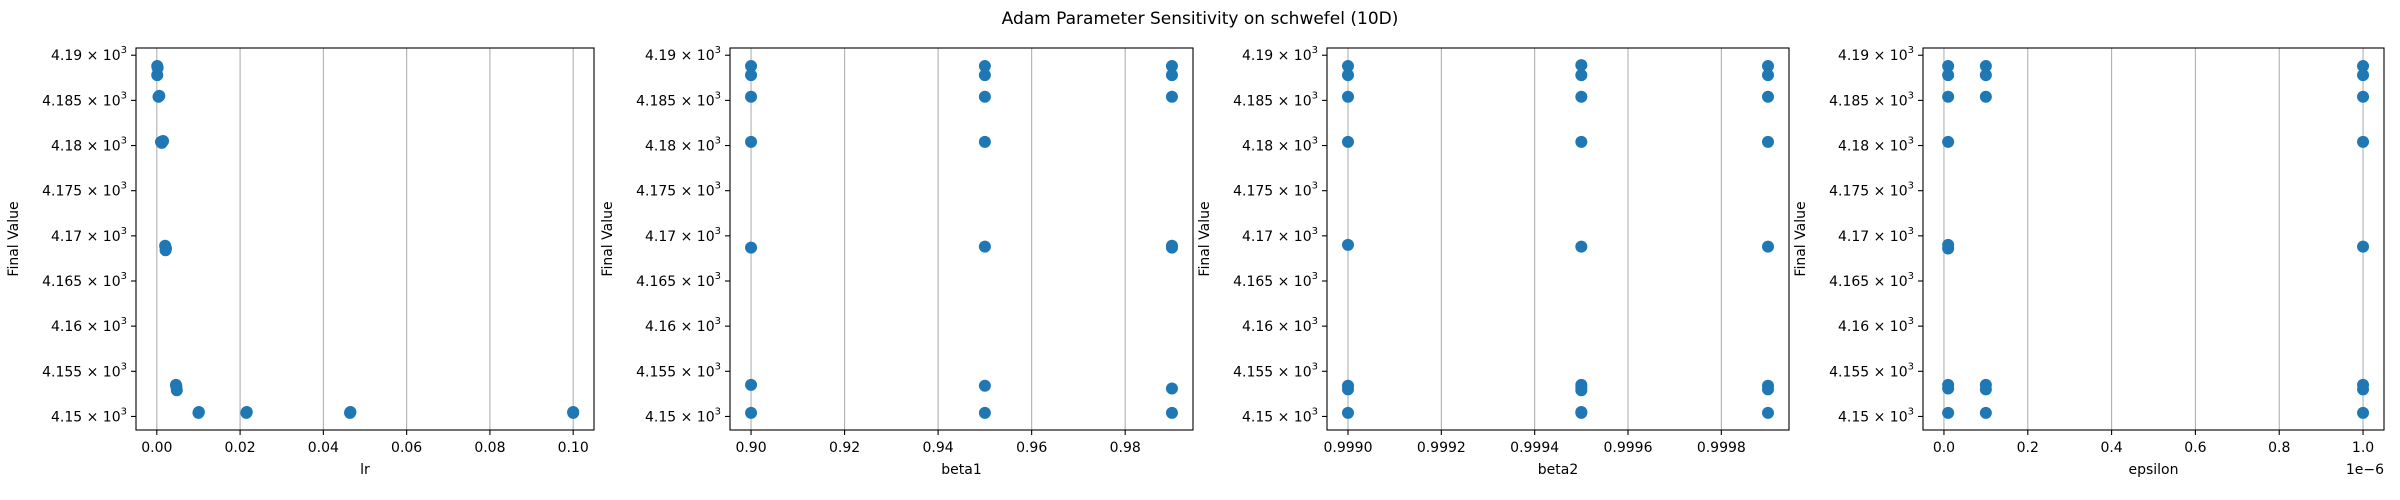 The width and height of the screenshot is (2400, 500). What do you see at coordinates (323, 448) in the screenshot?
I see `x-tick-label: 0.04` at bounding box center [323, 448].